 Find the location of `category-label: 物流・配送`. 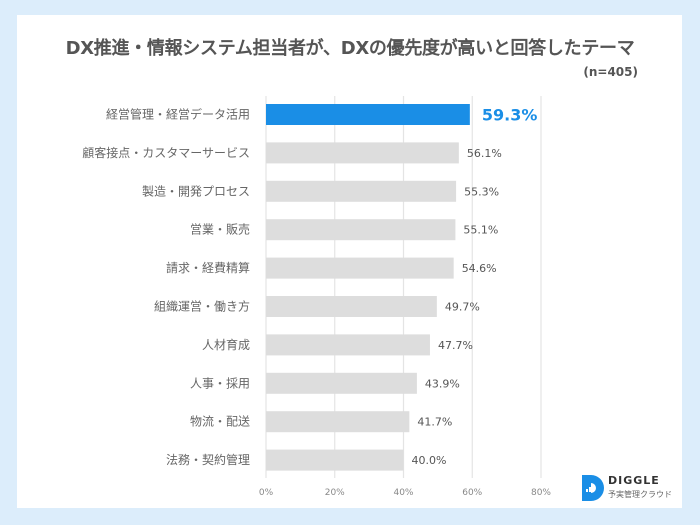

category-label: 物流・配送 is located at coordinates (220, 421).